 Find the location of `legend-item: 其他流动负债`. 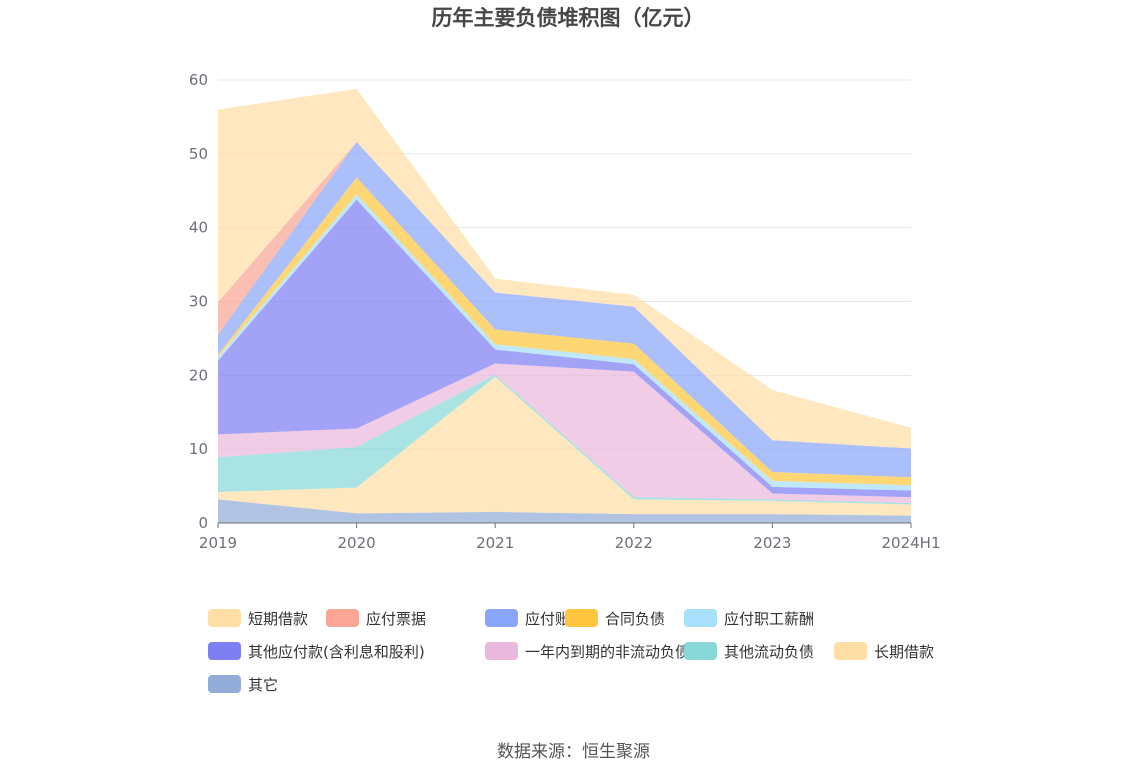

legend-item: 其他流动负债 is located at coordinates (749, 651).